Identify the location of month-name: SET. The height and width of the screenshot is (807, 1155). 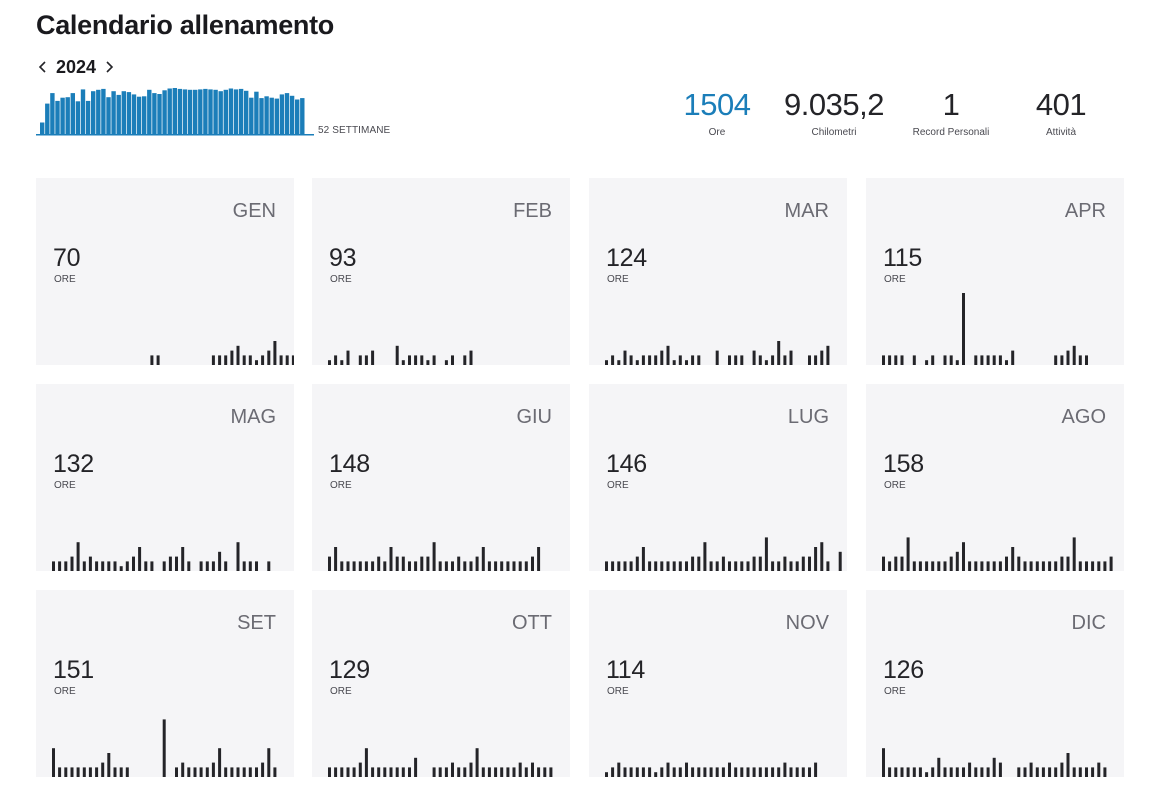
(256, 623).